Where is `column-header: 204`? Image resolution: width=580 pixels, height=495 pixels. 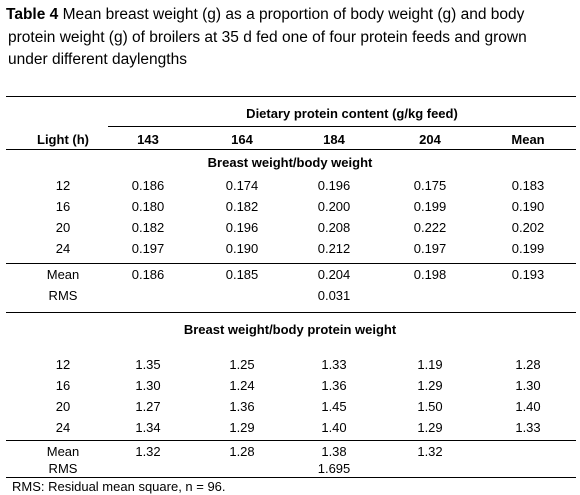 column-header: 204 is located at coordinates (430, 139).